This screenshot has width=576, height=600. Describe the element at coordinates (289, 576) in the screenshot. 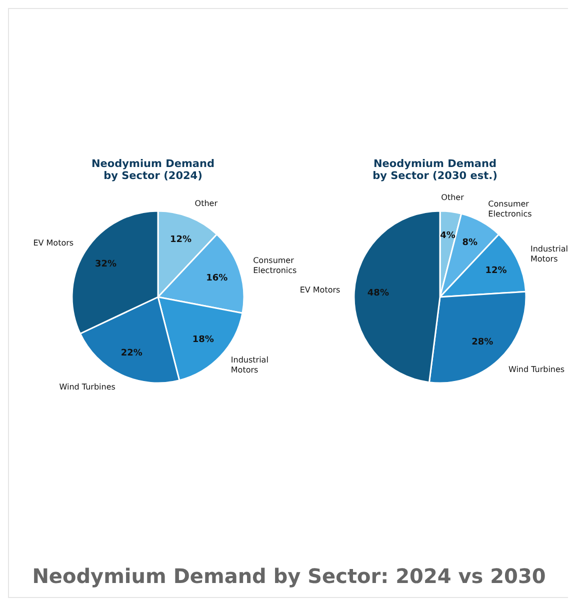

I see `text: Neodymium Demand by Sector: 2024 vs 2030` at that location.